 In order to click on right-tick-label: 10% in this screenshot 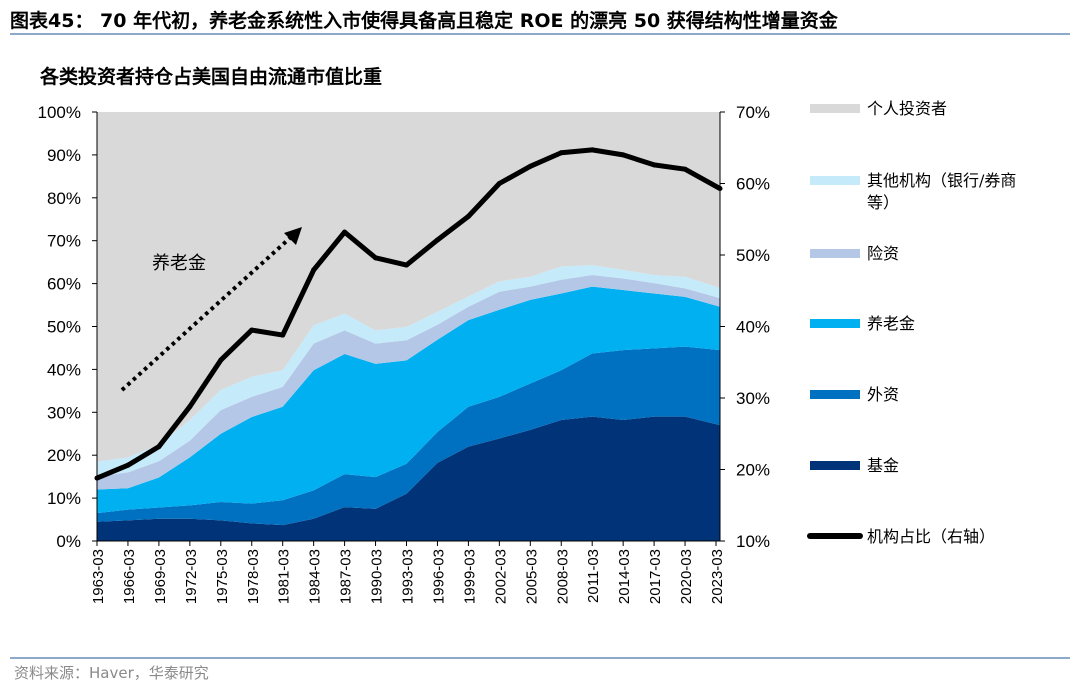, I will do `click(753, 541)`.